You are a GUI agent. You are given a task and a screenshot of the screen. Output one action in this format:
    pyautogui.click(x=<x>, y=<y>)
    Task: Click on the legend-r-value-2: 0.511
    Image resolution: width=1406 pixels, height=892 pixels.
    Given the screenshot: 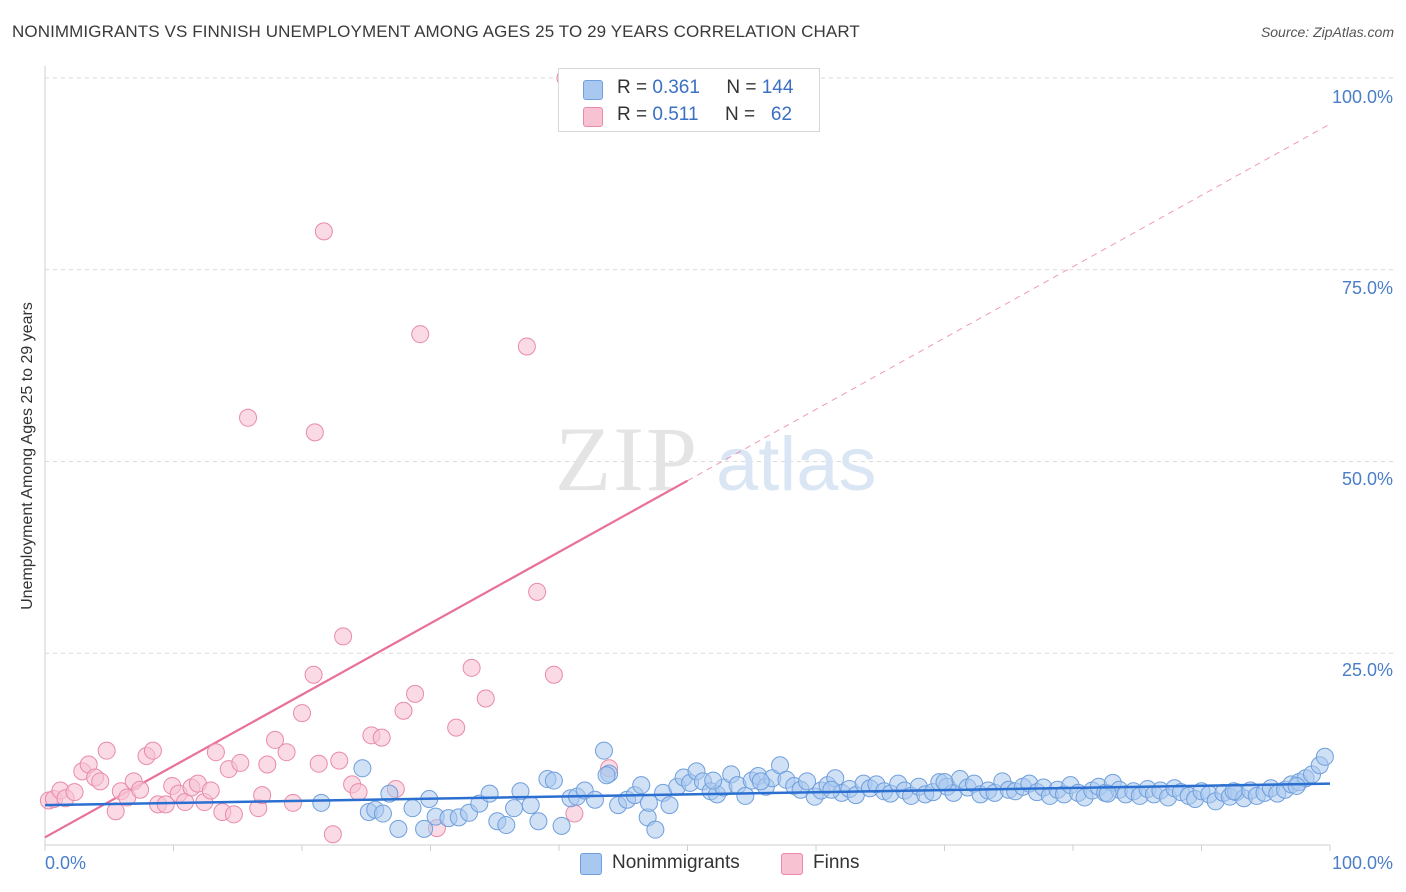 What is the action you would take?
    pyautogui.click(x=675, y=114)
    